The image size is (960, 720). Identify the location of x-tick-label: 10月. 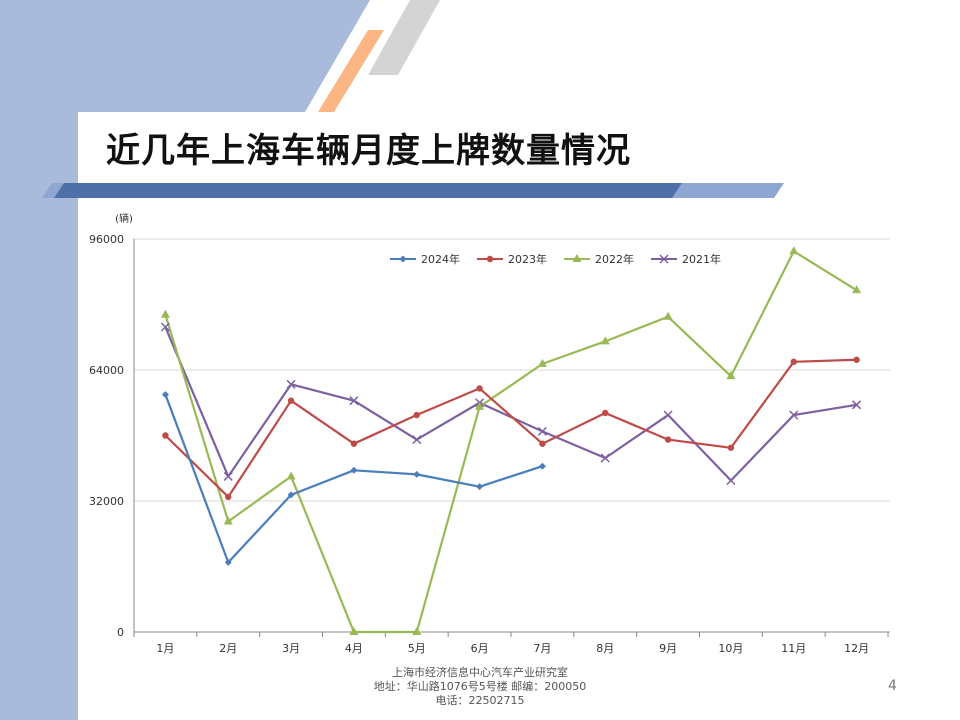
(730, 648).